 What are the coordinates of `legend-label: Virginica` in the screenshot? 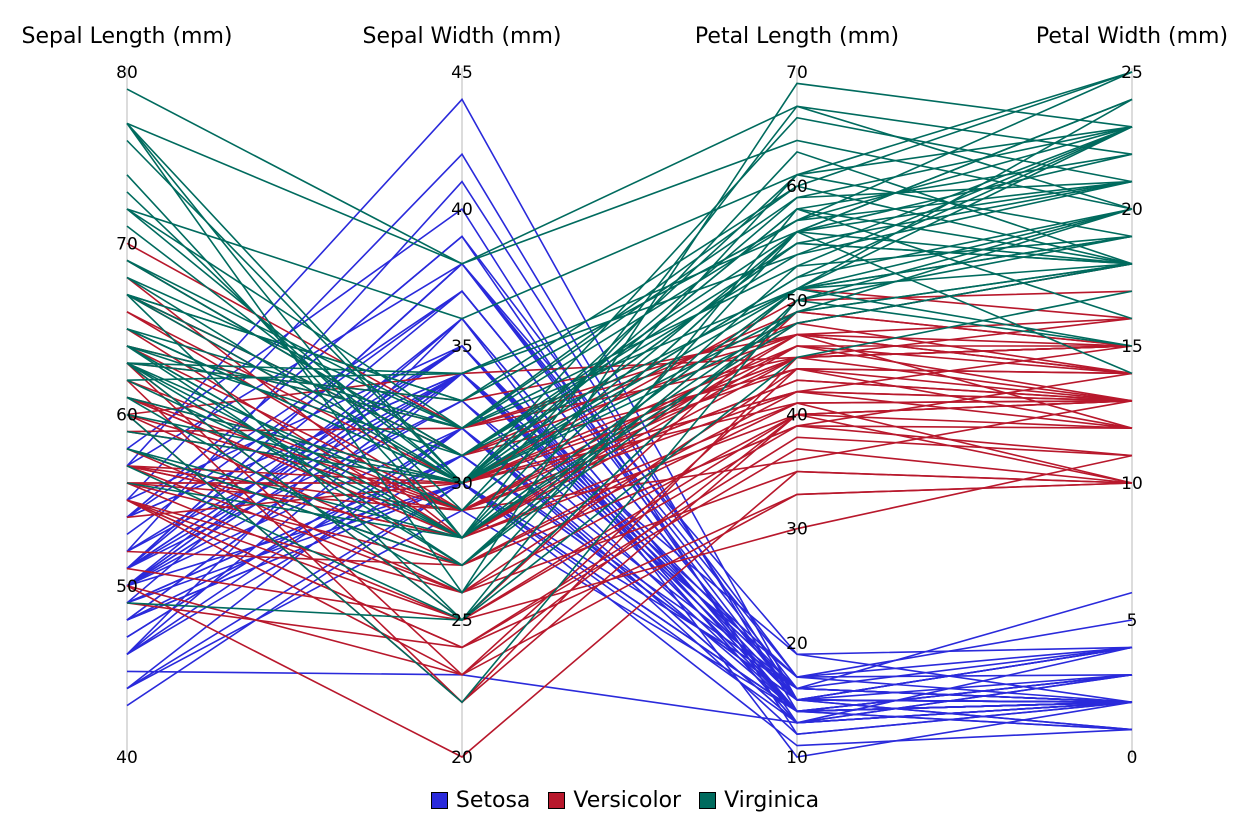 It's located at (772, 800).